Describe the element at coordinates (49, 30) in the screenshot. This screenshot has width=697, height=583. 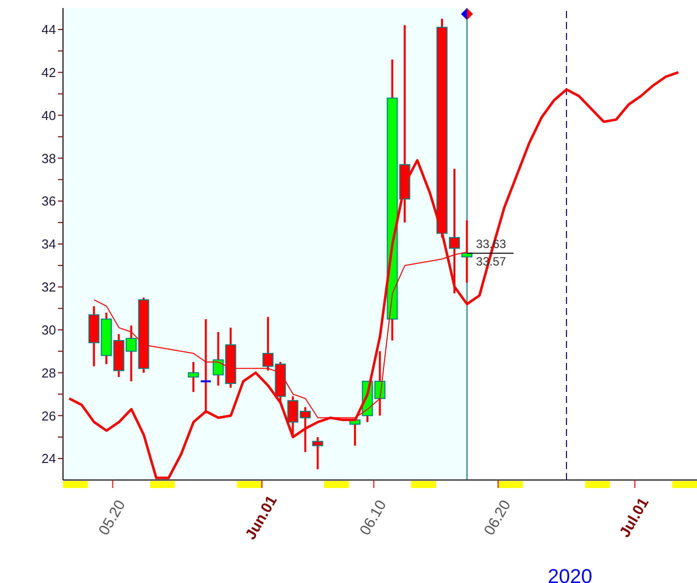
I see `y-tick-label: 44` at that location.